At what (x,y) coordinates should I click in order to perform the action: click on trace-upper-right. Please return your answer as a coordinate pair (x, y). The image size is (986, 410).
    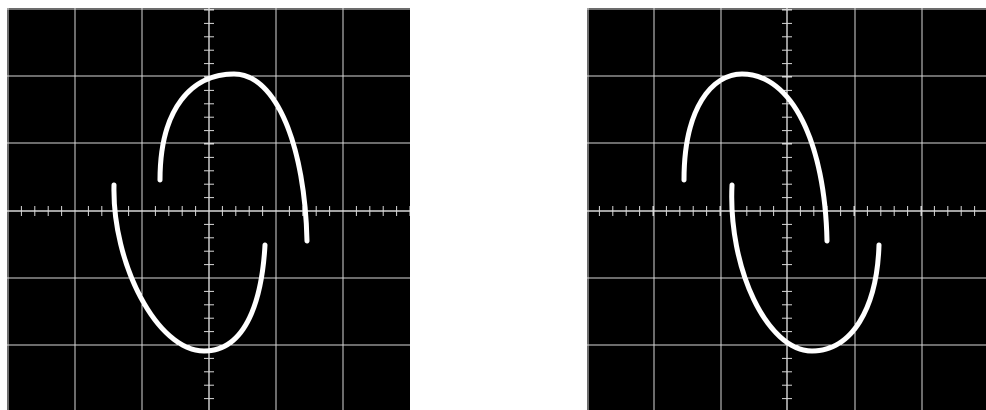
    Looking at the image, I should click on (755, 157).